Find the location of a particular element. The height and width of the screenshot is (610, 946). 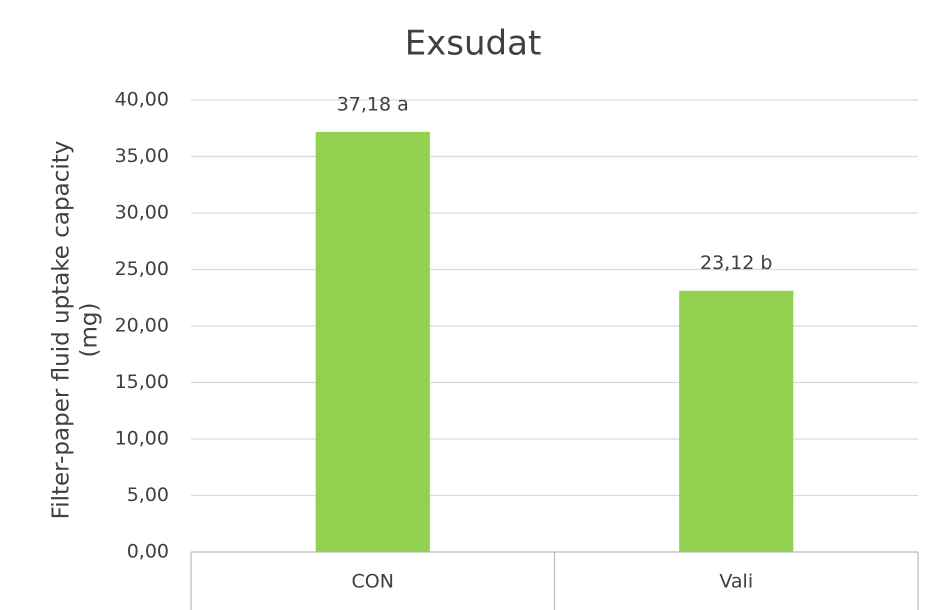

y-tick-label: 35,00 is located at coordinates (142, 156).